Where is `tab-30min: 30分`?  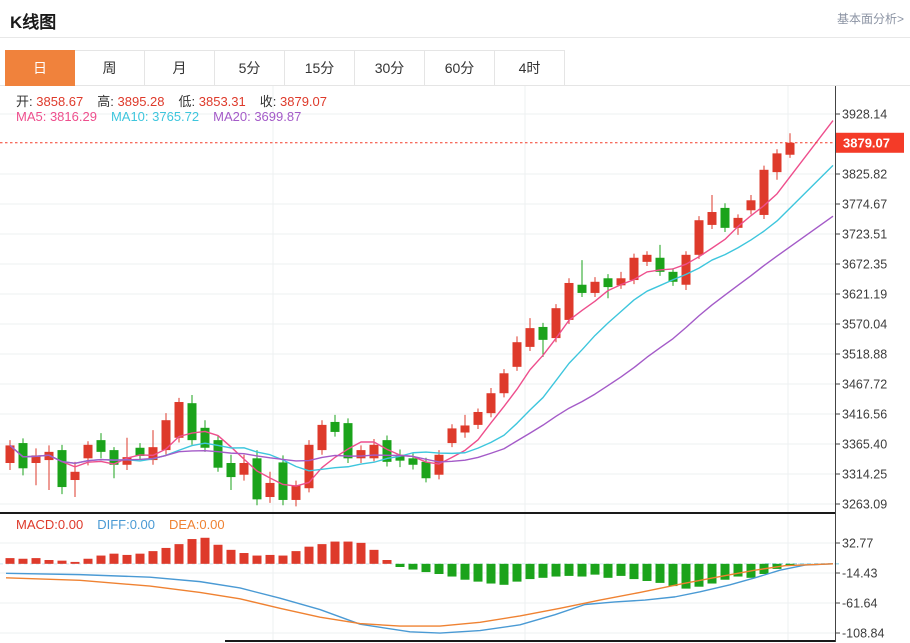
tab-30min: 30分 is located at coordinates (390, 68).